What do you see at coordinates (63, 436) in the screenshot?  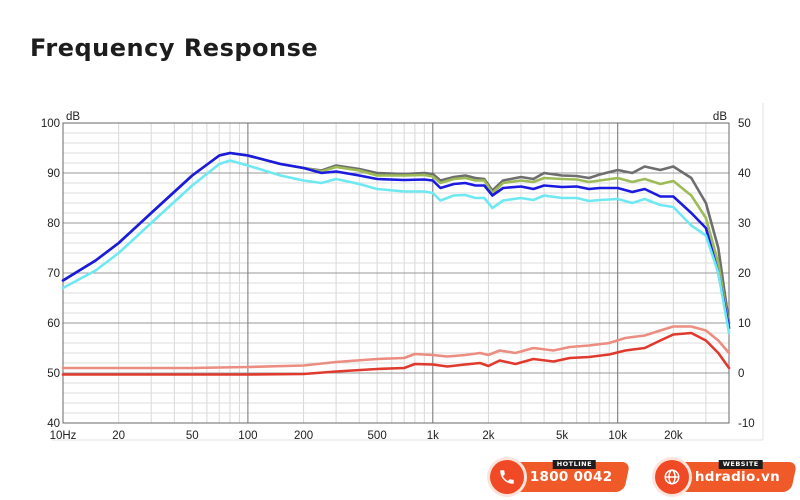 I see `x-tick-label: 10Hz` at bounding box center [63, 436].